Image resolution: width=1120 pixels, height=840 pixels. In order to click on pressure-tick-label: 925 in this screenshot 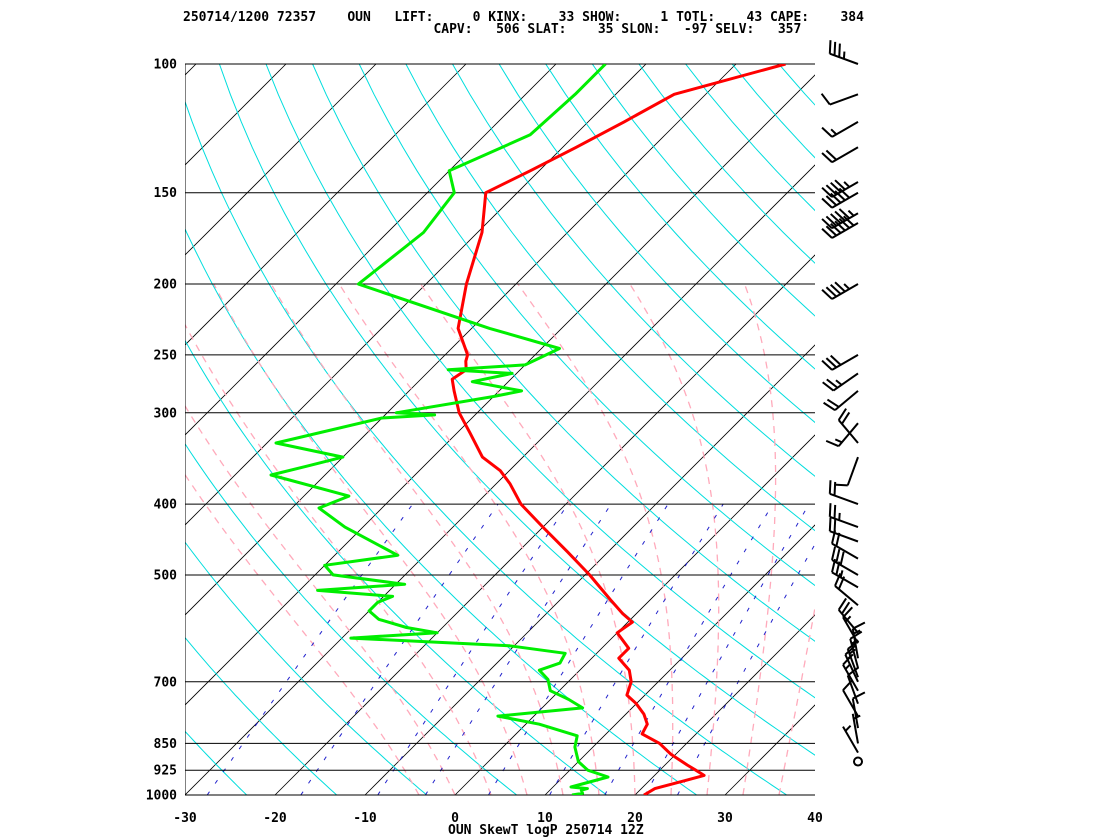, I will do `click(165, 771)`.